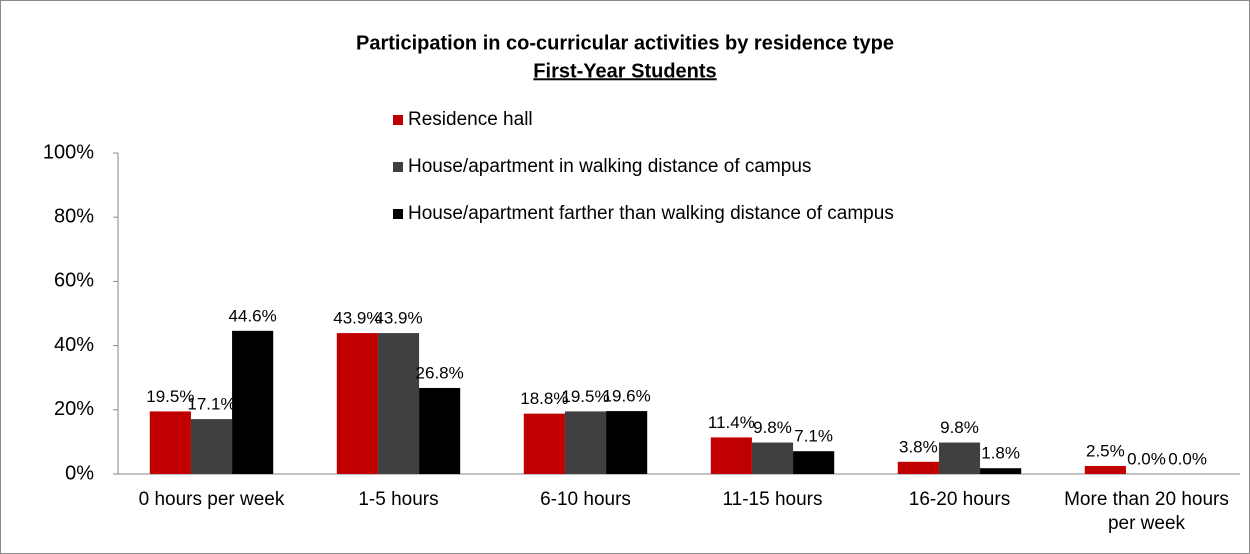 The height and width of the screenshot is (554, 1250). Describe the element at coordinates (74, 345) in the screenshot. I see `y-tick-label: 40%` at that location.